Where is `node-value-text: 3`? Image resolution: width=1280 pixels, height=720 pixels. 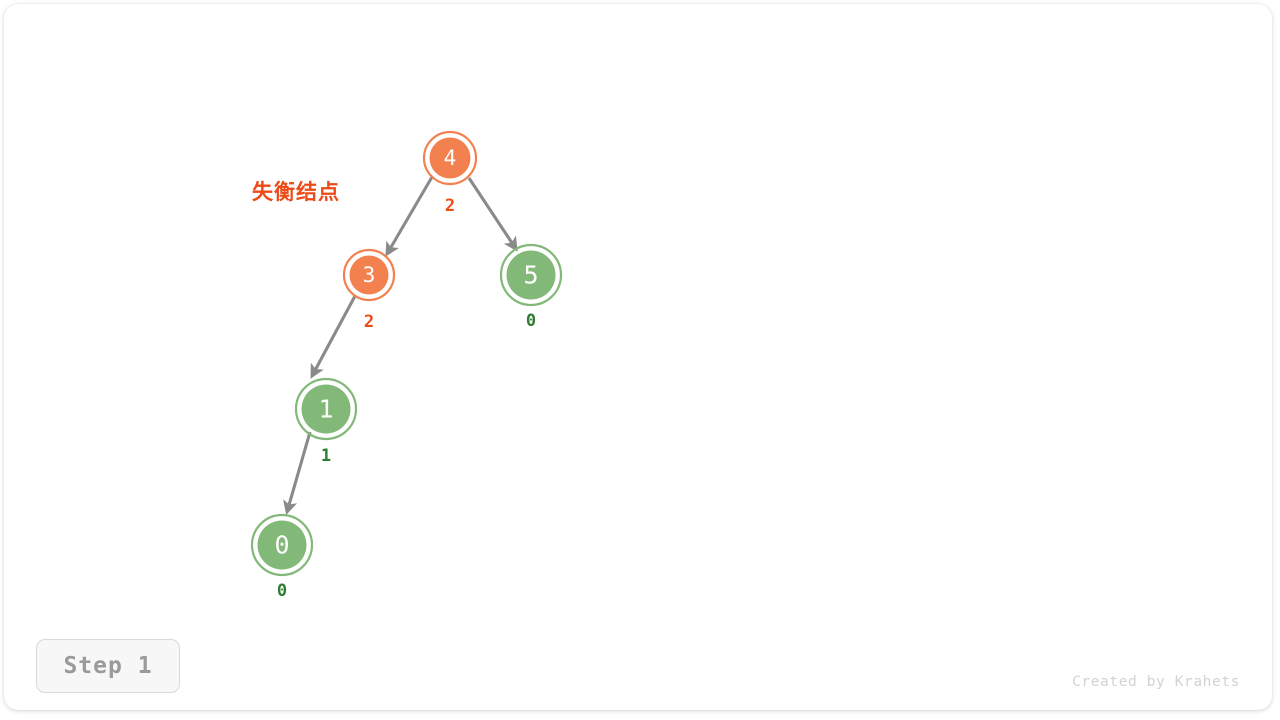 node-value-text: 3 is located at coordinates (369, 275).